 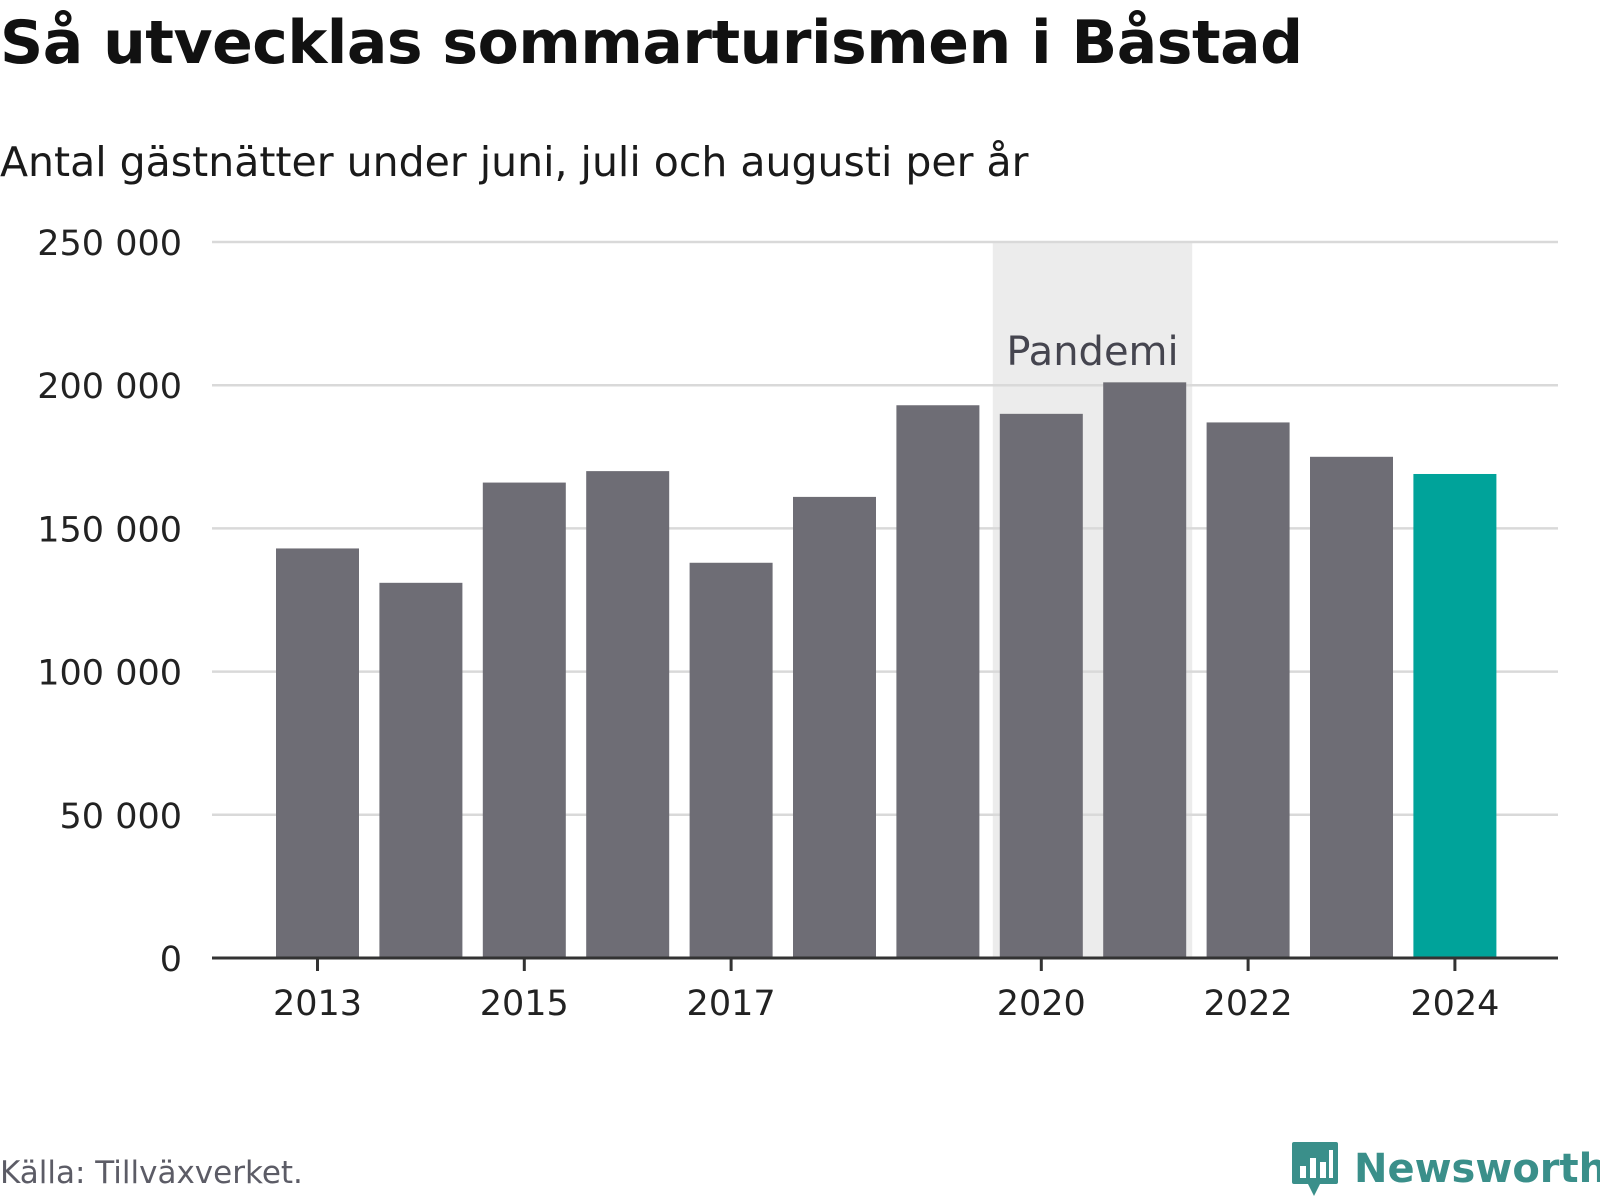 I want to click on bar-2016, so click(x=628, y=714).